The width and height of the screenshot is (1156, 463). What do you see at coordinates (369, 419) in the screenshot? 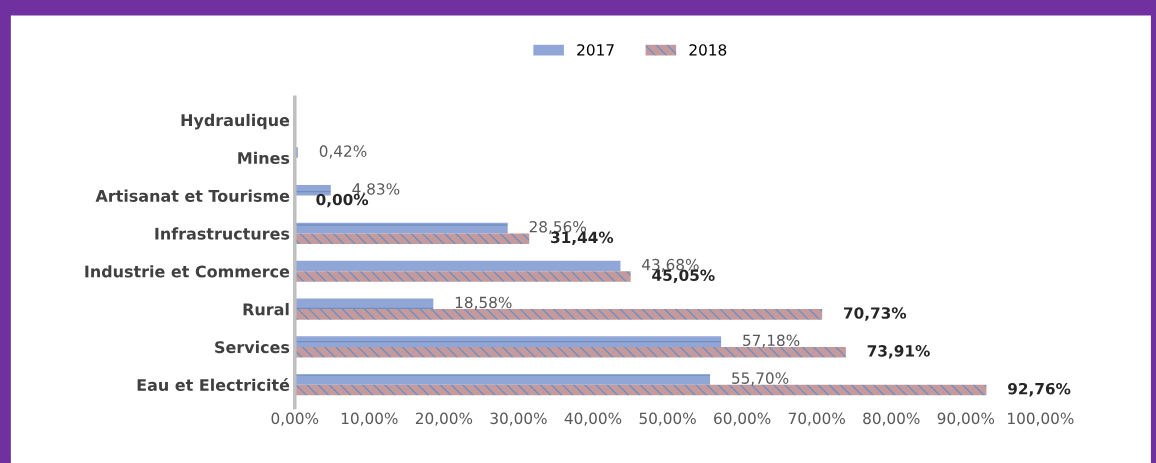
I see `x-tick-label: 10,00%` at bounding box center [369, 419].